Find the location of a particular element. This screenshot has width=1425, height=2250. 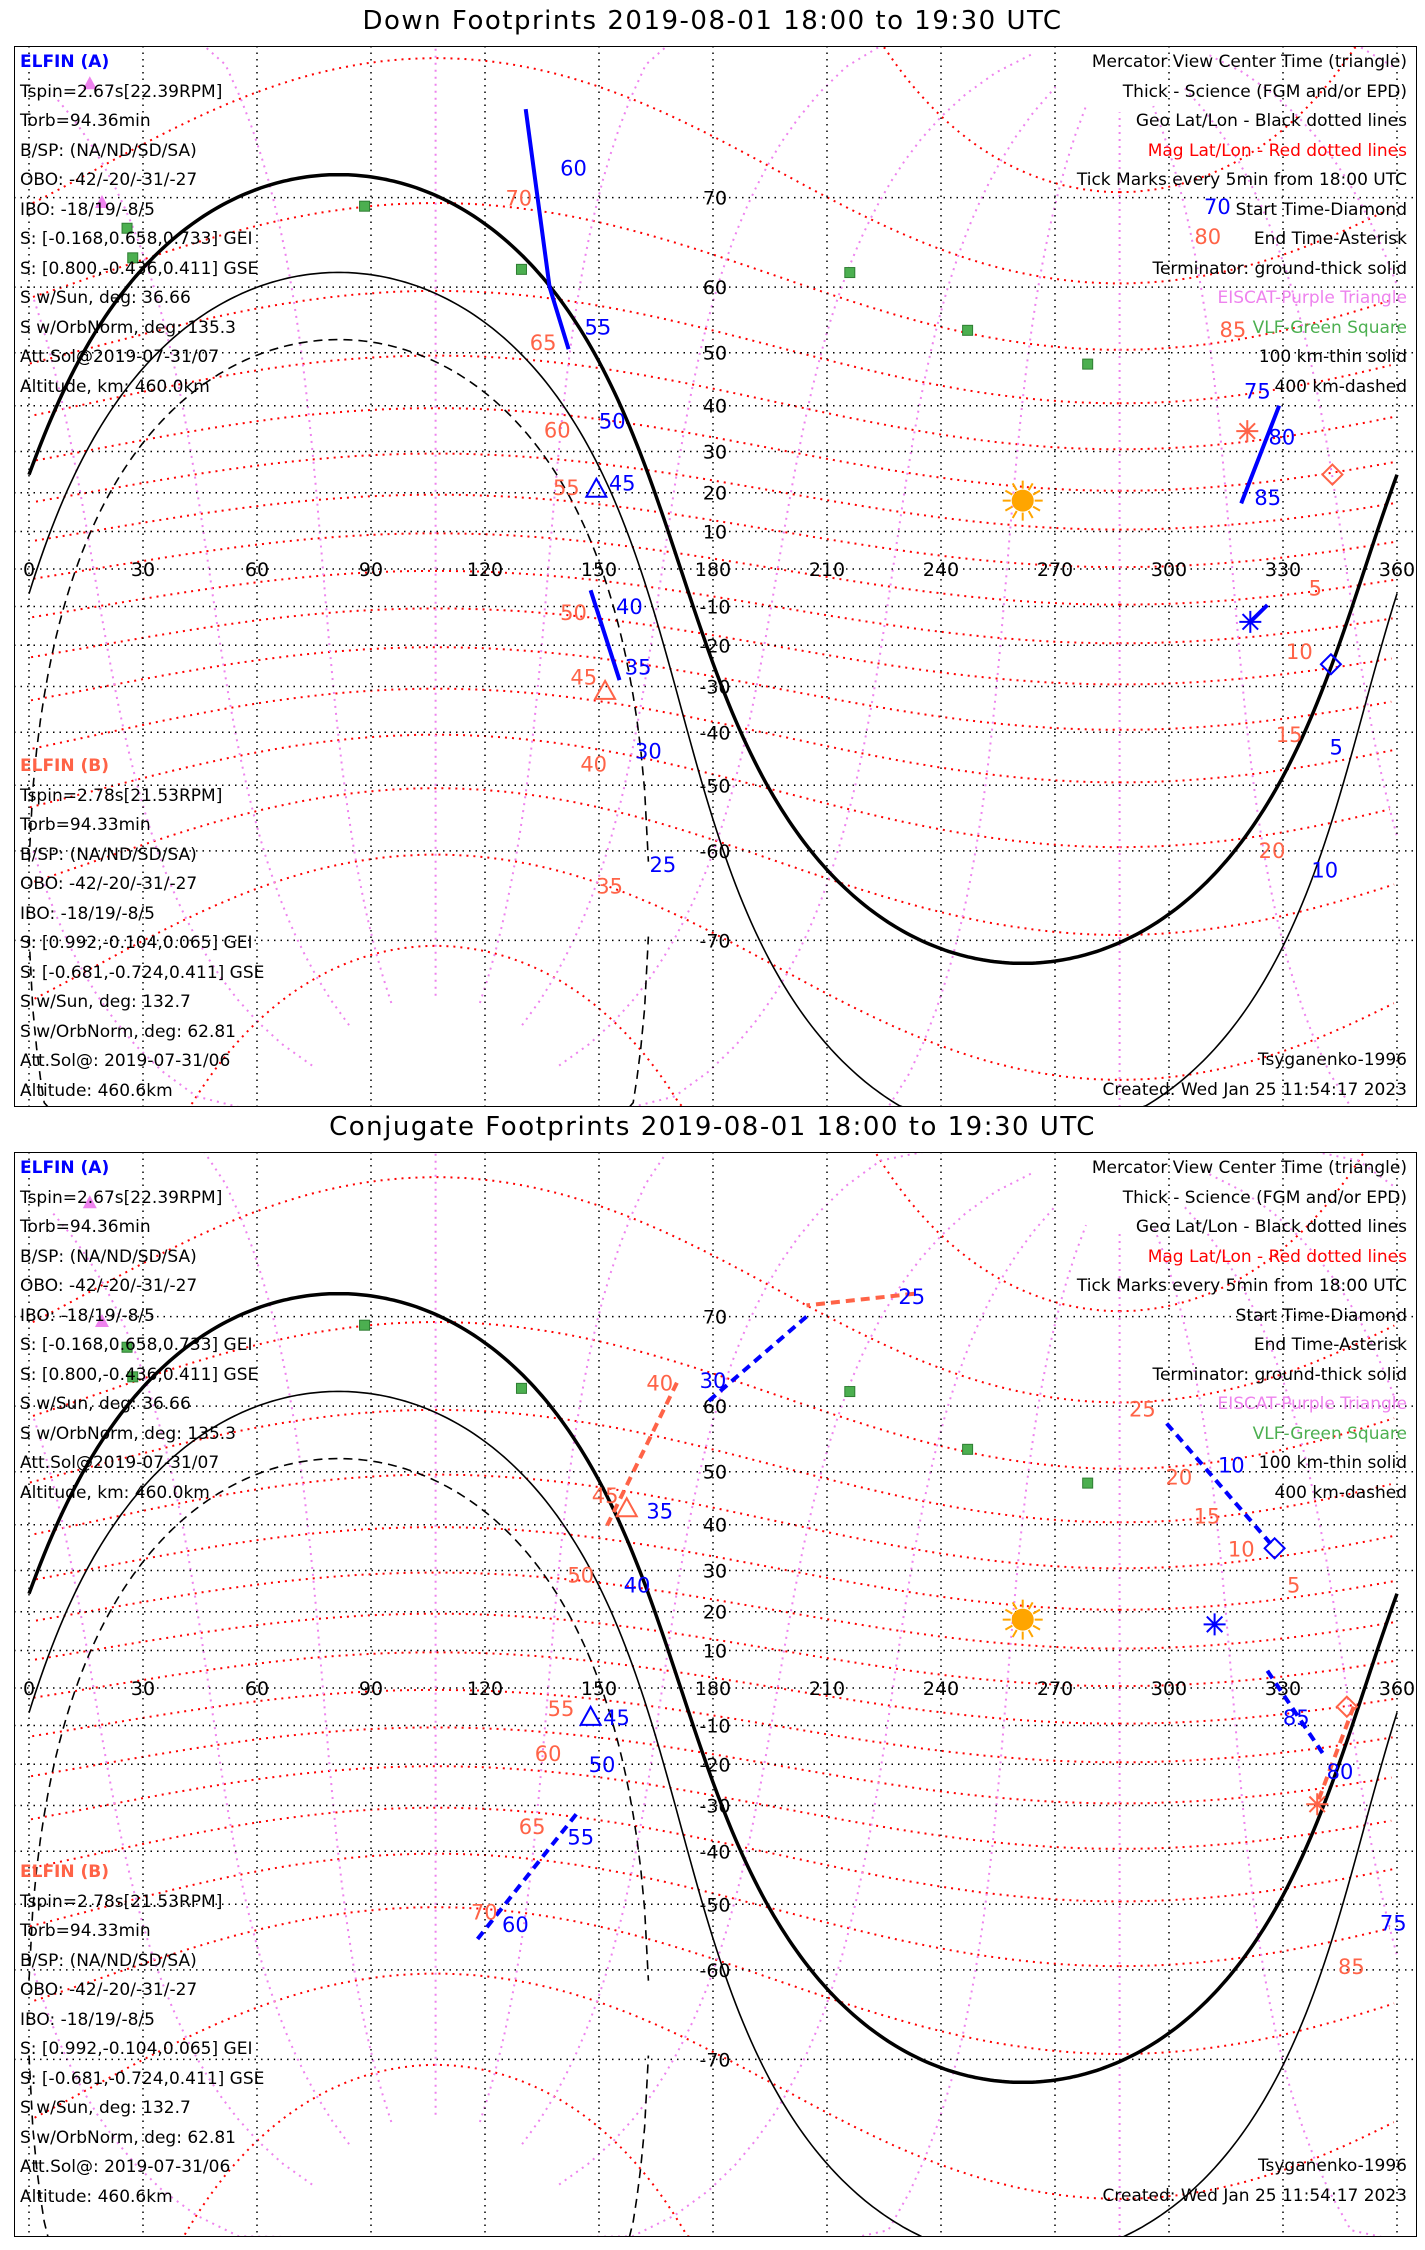

lat-tick-label: -10 is located at coordinates (714, 608).